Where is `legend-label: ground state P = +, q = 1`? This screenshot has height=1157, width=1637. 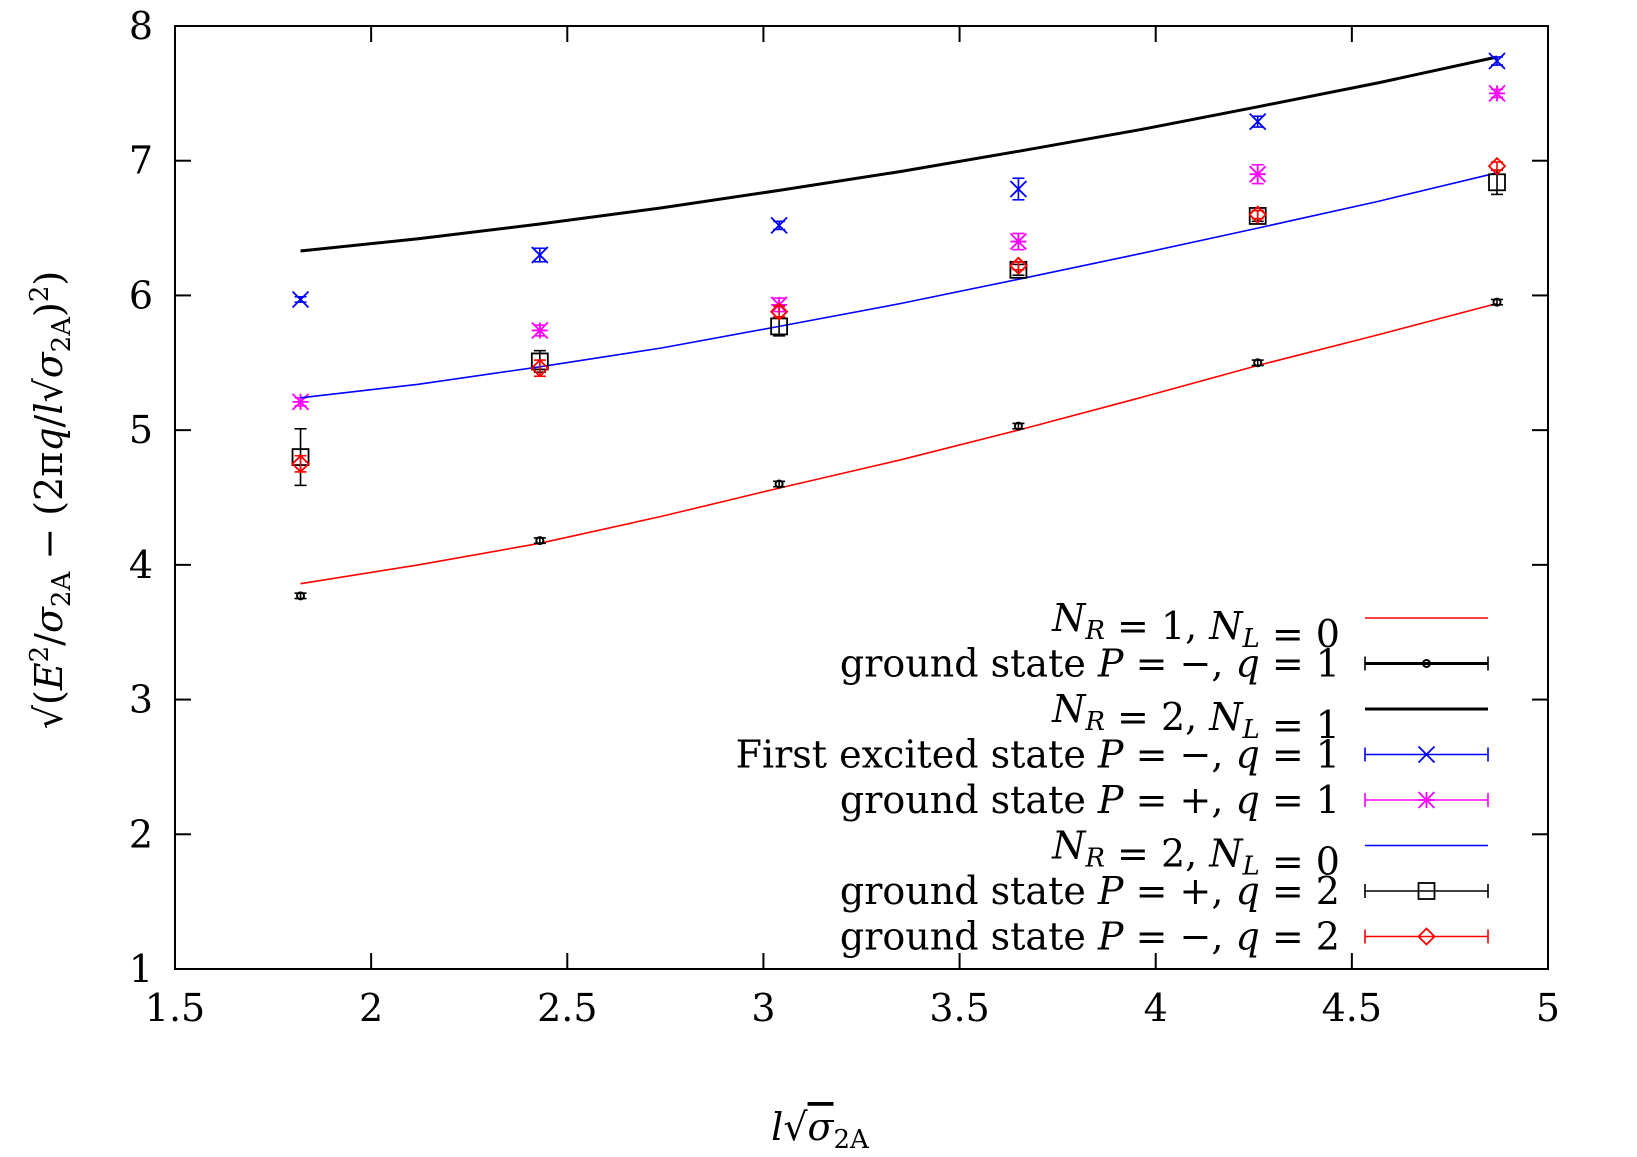 legend-label: ground state P = +, q = 1 is located at coordinates (1090, 800).